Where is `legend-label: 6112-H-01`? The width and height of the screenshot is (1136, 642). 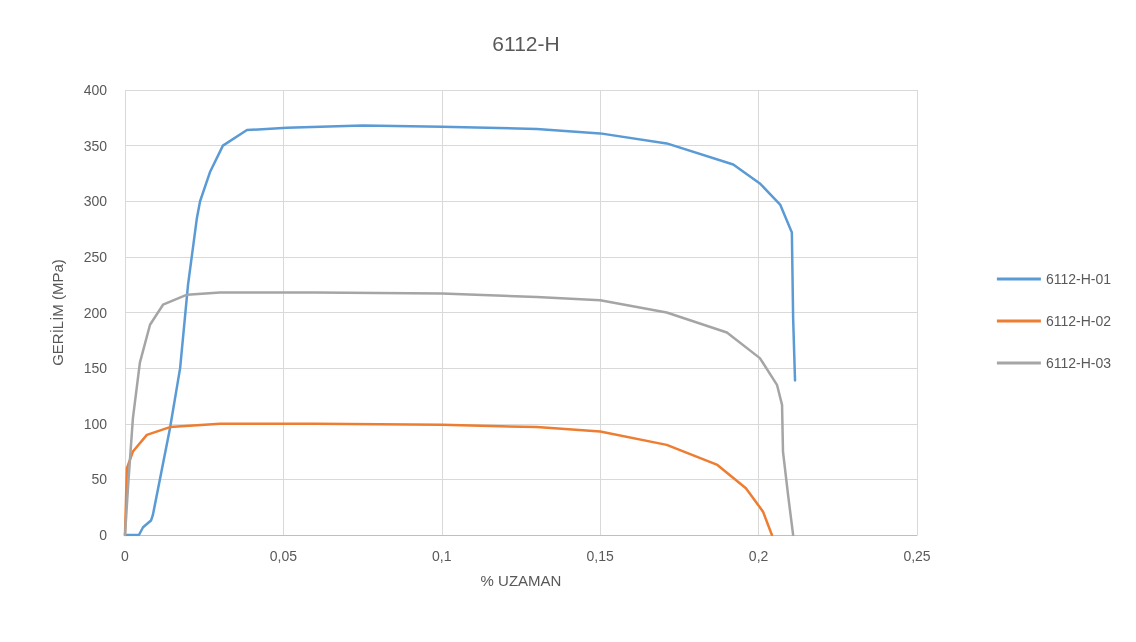
legend-label: 6112-H-01 is located at coordinates (1078, 279).